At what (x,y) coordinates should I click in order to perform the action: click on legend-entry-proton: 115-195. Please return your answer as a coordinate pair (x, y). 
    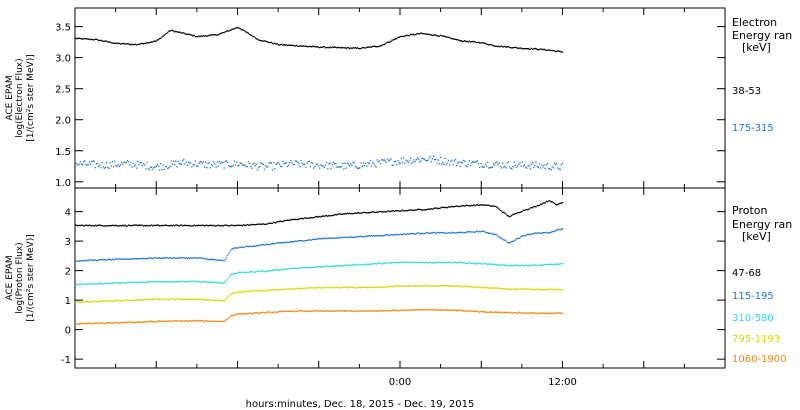
    Looking at the image, I should click on (753, 296).